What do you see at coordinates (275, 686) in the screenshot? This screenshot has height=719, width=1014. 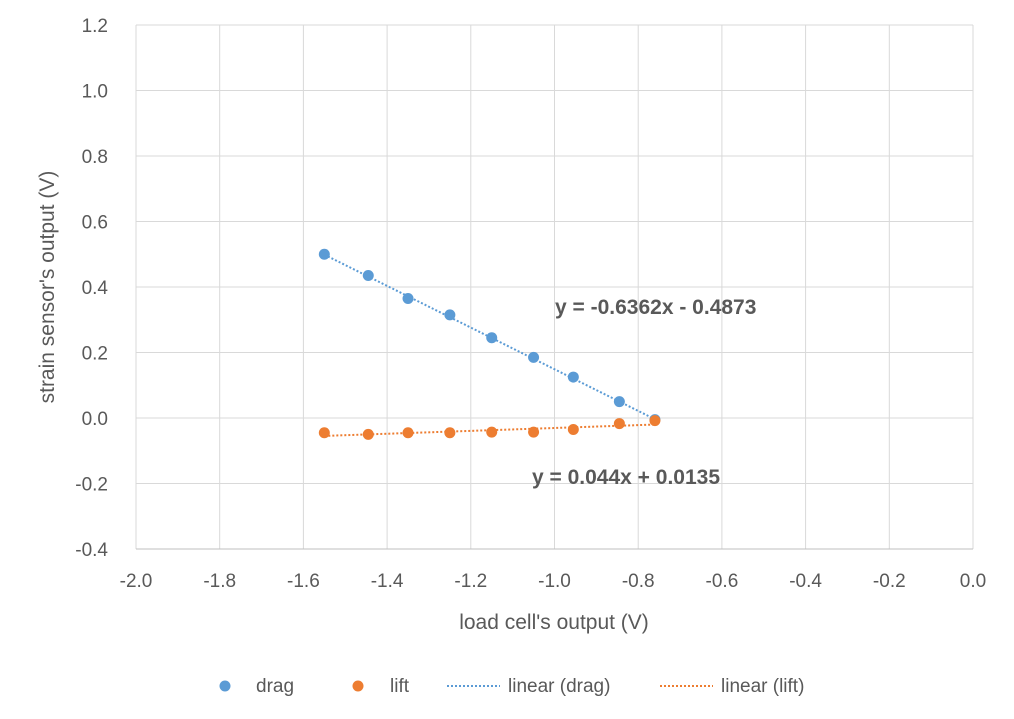 I see `legend-label-drag: drag` at bounding box center [275, 686].